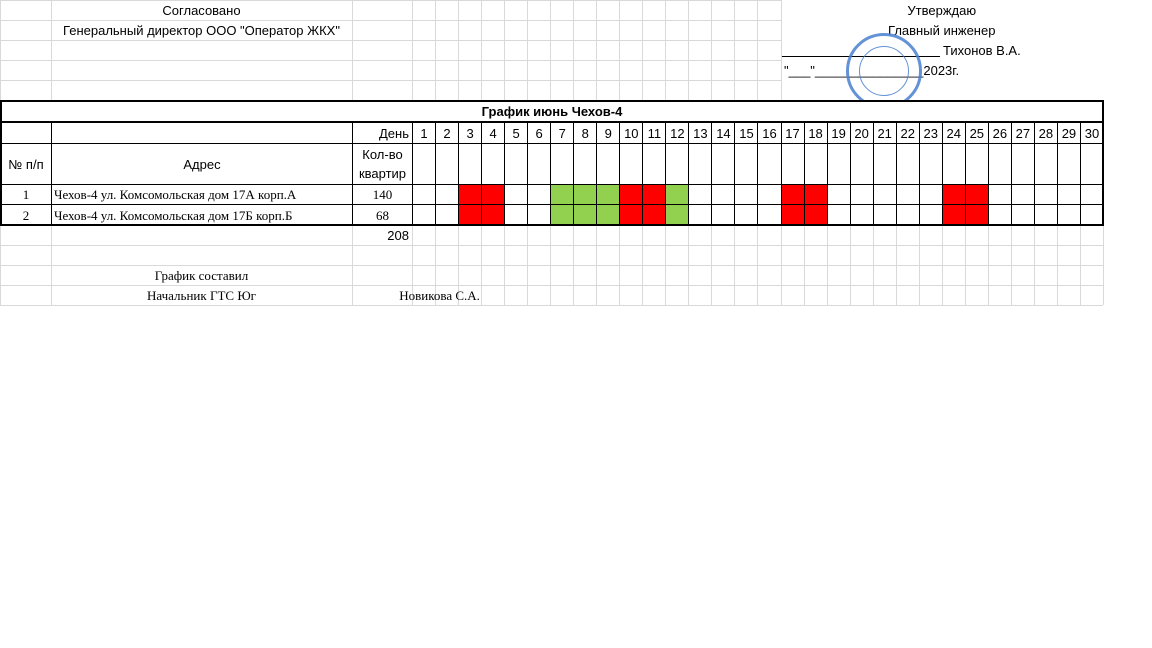 The height and width of the screenshot is (648, 1152). What do you see at coordinates (439, 295) in the screenshot?
I see `footer-name: Новикова С.А.` at bounding box center [439, 295].